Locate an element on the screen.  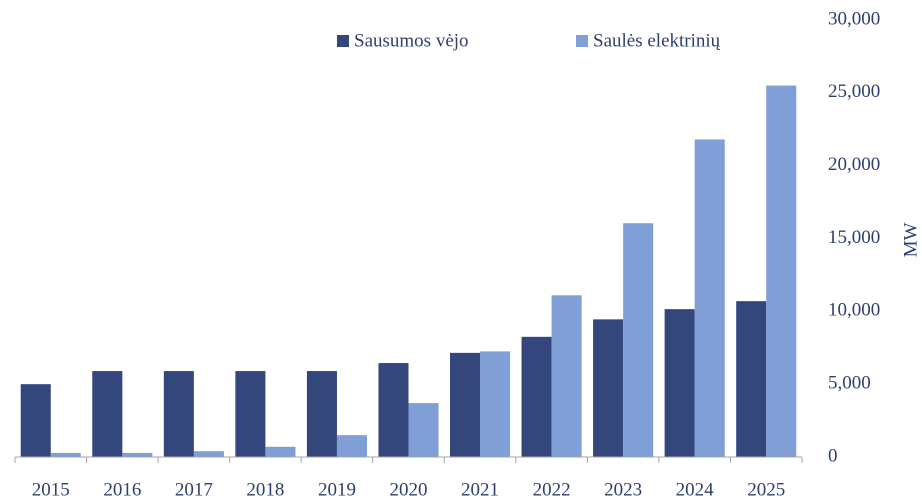
y-axis-label: MW is located at coordinates (910, 240).